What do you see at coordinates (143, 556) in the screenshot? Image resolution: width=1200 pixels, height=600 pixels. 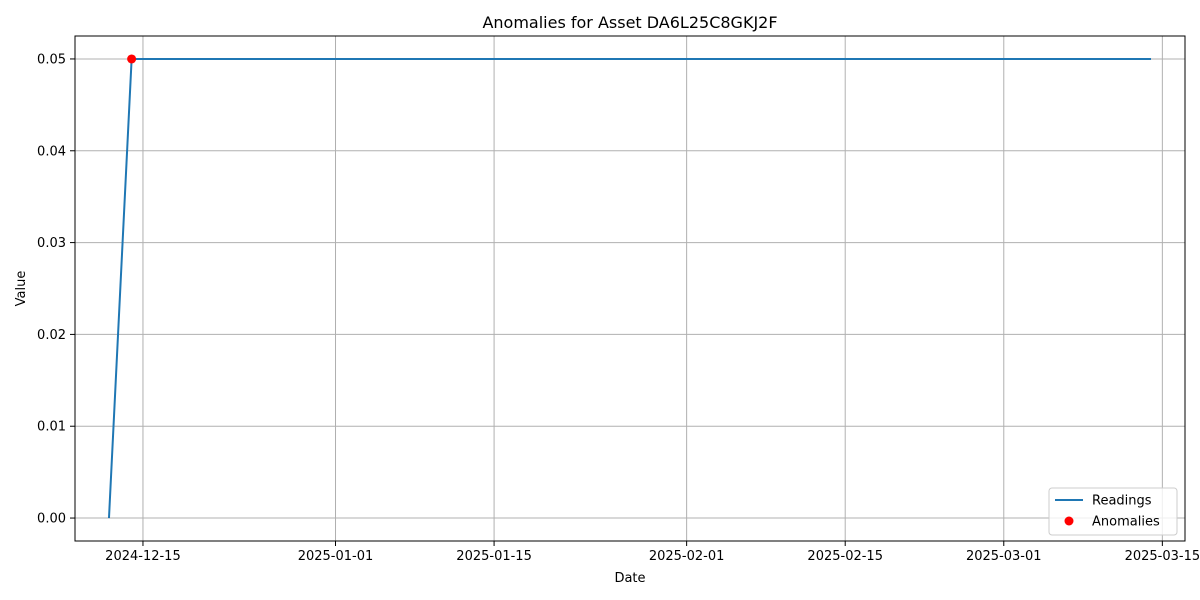 I see `x-tick-label: 2024-12-15` at bounding box center [143, 556].